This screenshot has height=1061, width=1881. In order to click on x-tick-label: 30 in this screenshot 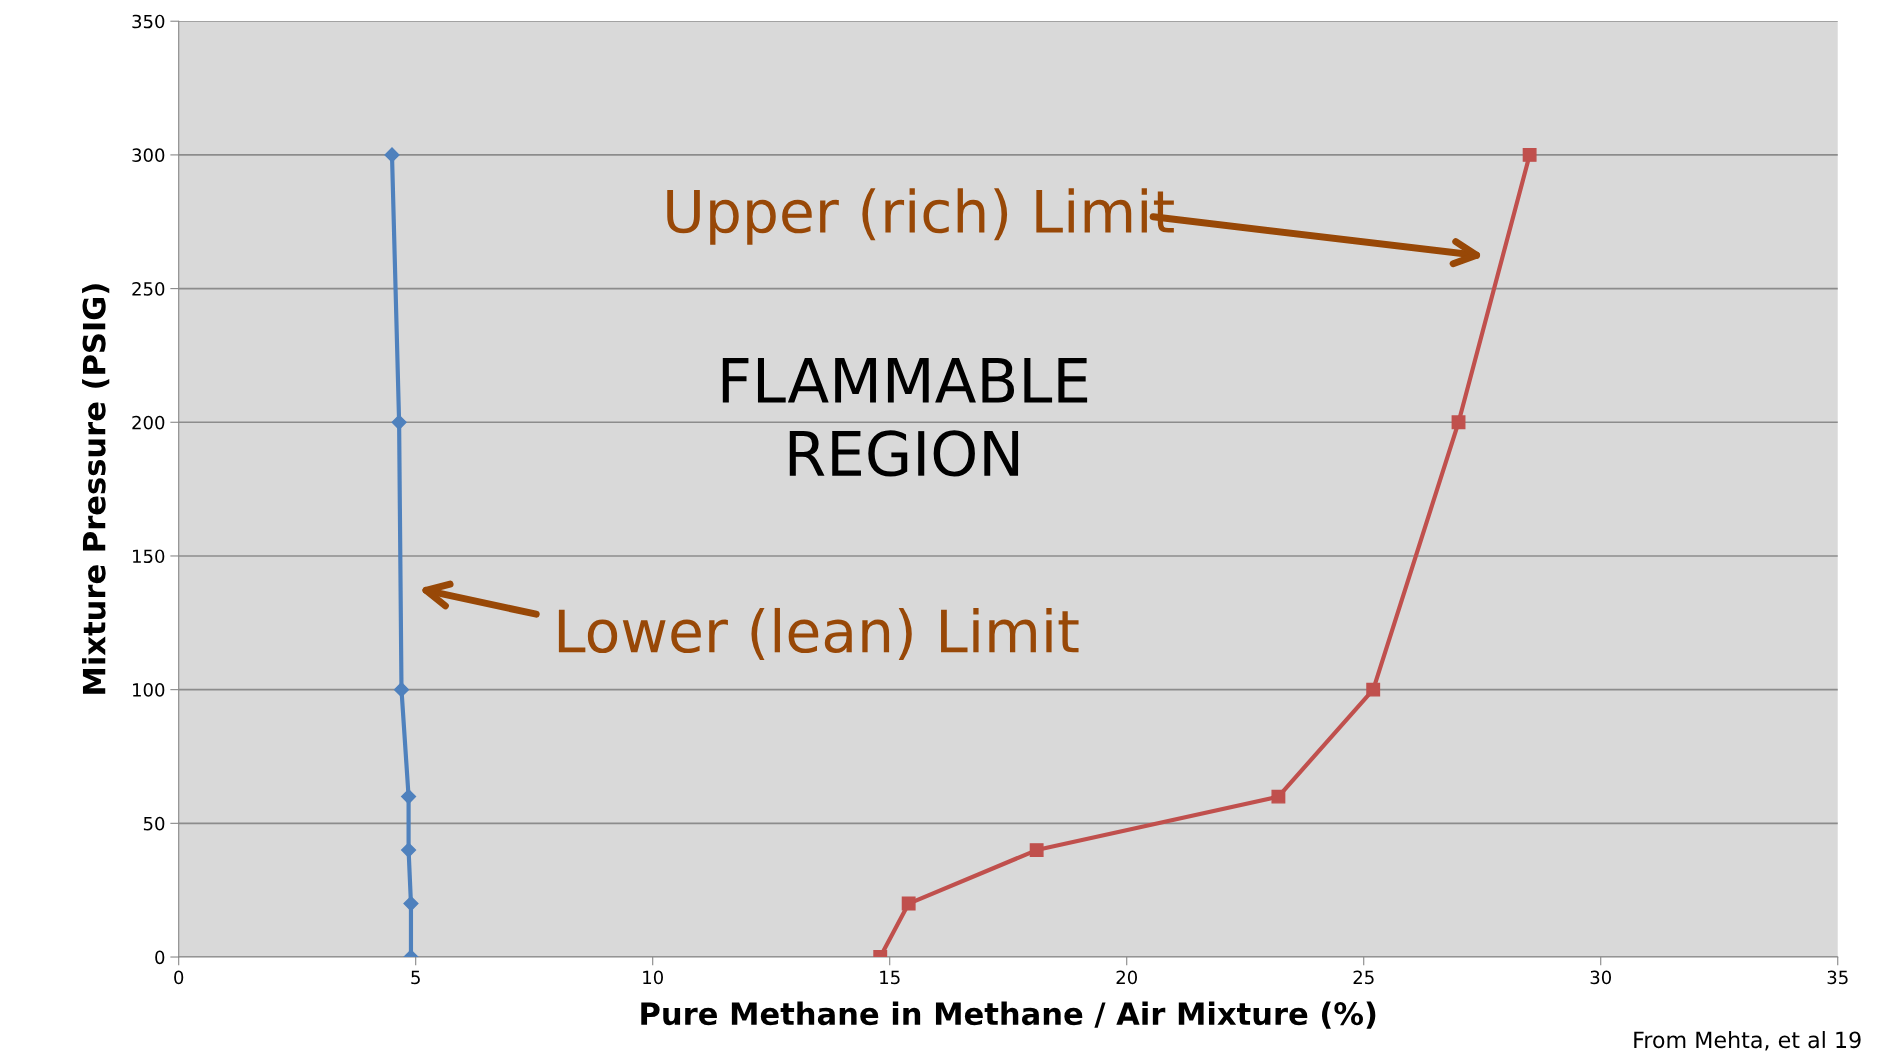, I will do `click(1601, 977)`.